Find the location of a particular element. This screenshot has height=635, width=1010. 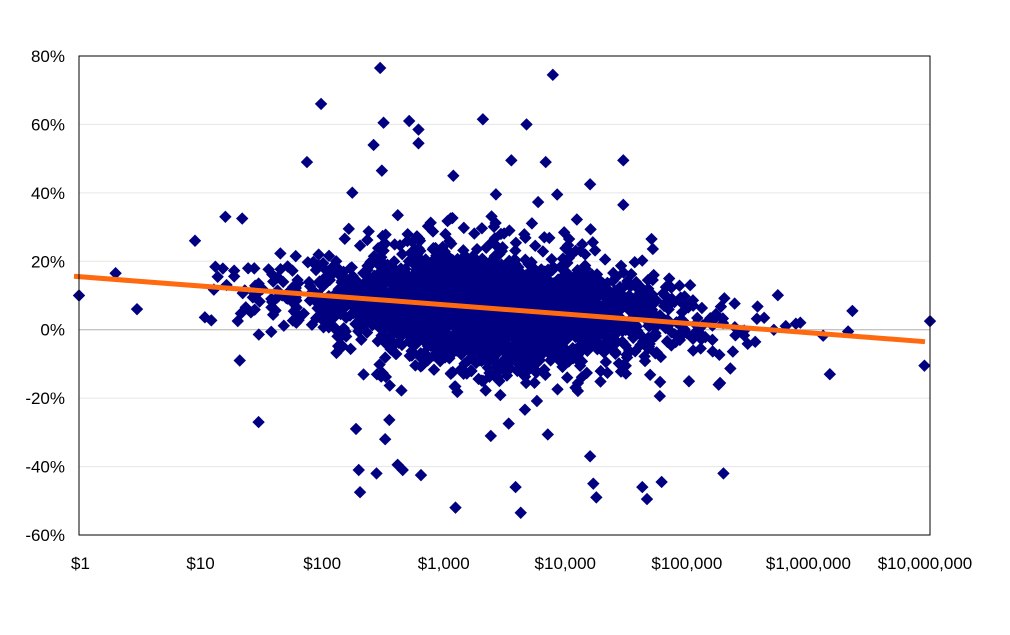

y-axis-tick-labels: 80% 60% 40% 20% 0% -20% -40% -60% is located at coordinates (45, 296).